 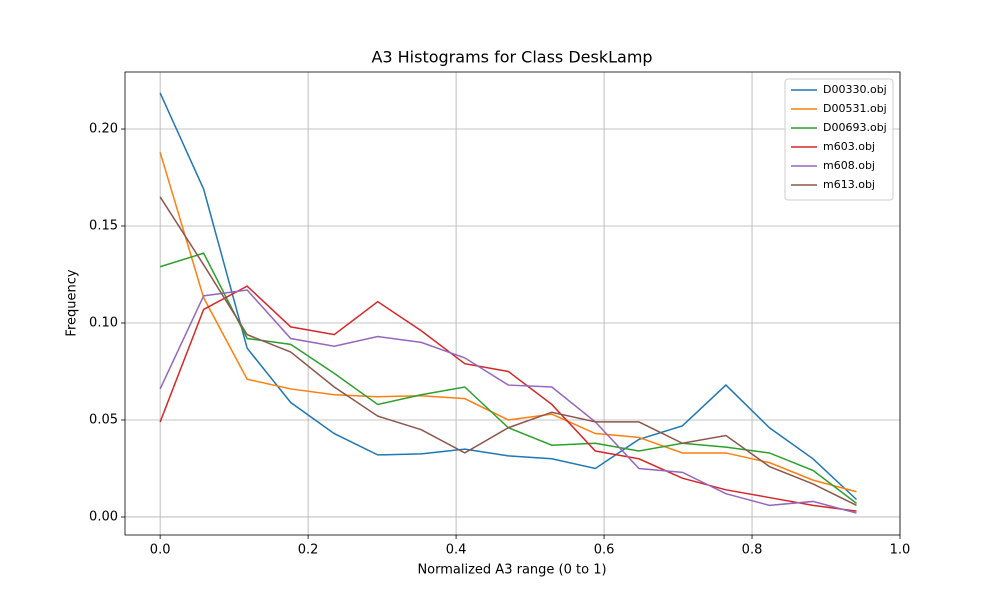 I want to click on legend-label: m608.obj, so click(x=849, y=165).